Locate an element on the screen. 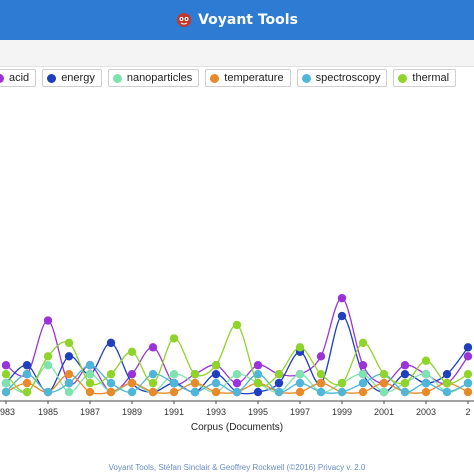  legend-item-spectroscopy: spectroscopy is located at coordinates (342, 78).